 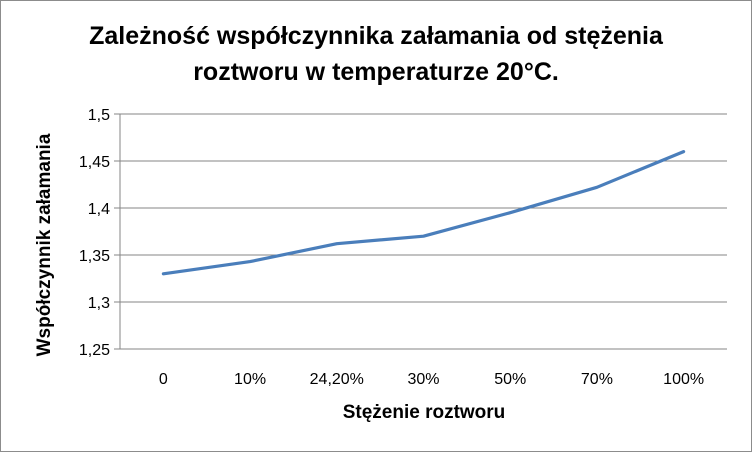 I want to click on x-tick-labels: 0 10% 24,20% 30% 50% 70% 100%, so click(x=431, y=379).